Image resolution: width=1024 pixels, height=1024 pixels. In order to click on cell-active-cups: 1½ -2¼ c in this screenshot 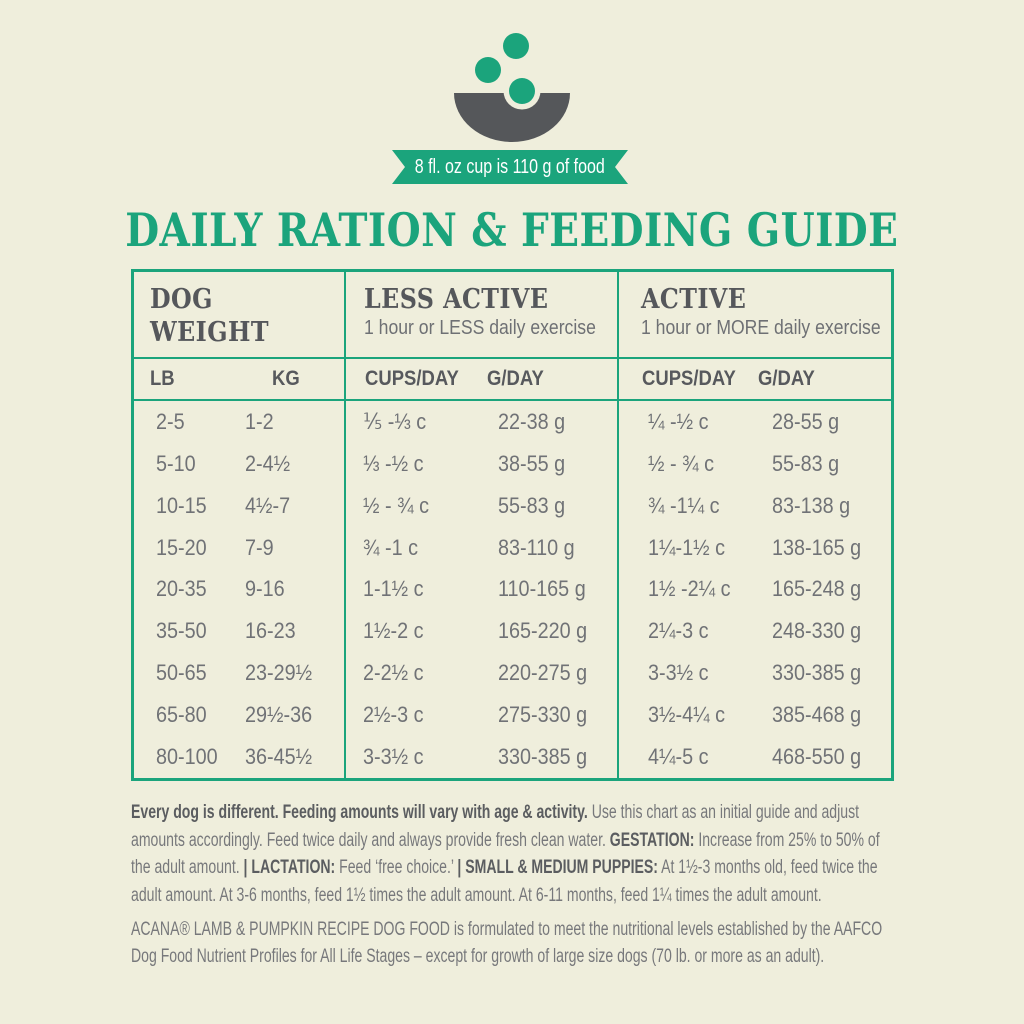, I will do `click(689, 589)`.